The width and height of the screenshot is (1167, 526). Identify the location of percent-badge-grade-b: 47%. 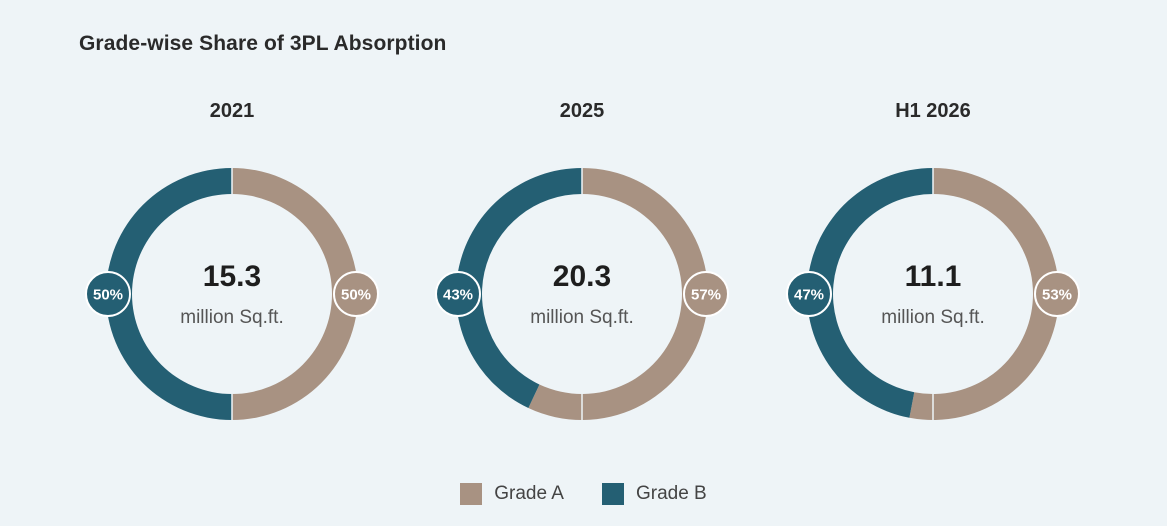
(809, 294).